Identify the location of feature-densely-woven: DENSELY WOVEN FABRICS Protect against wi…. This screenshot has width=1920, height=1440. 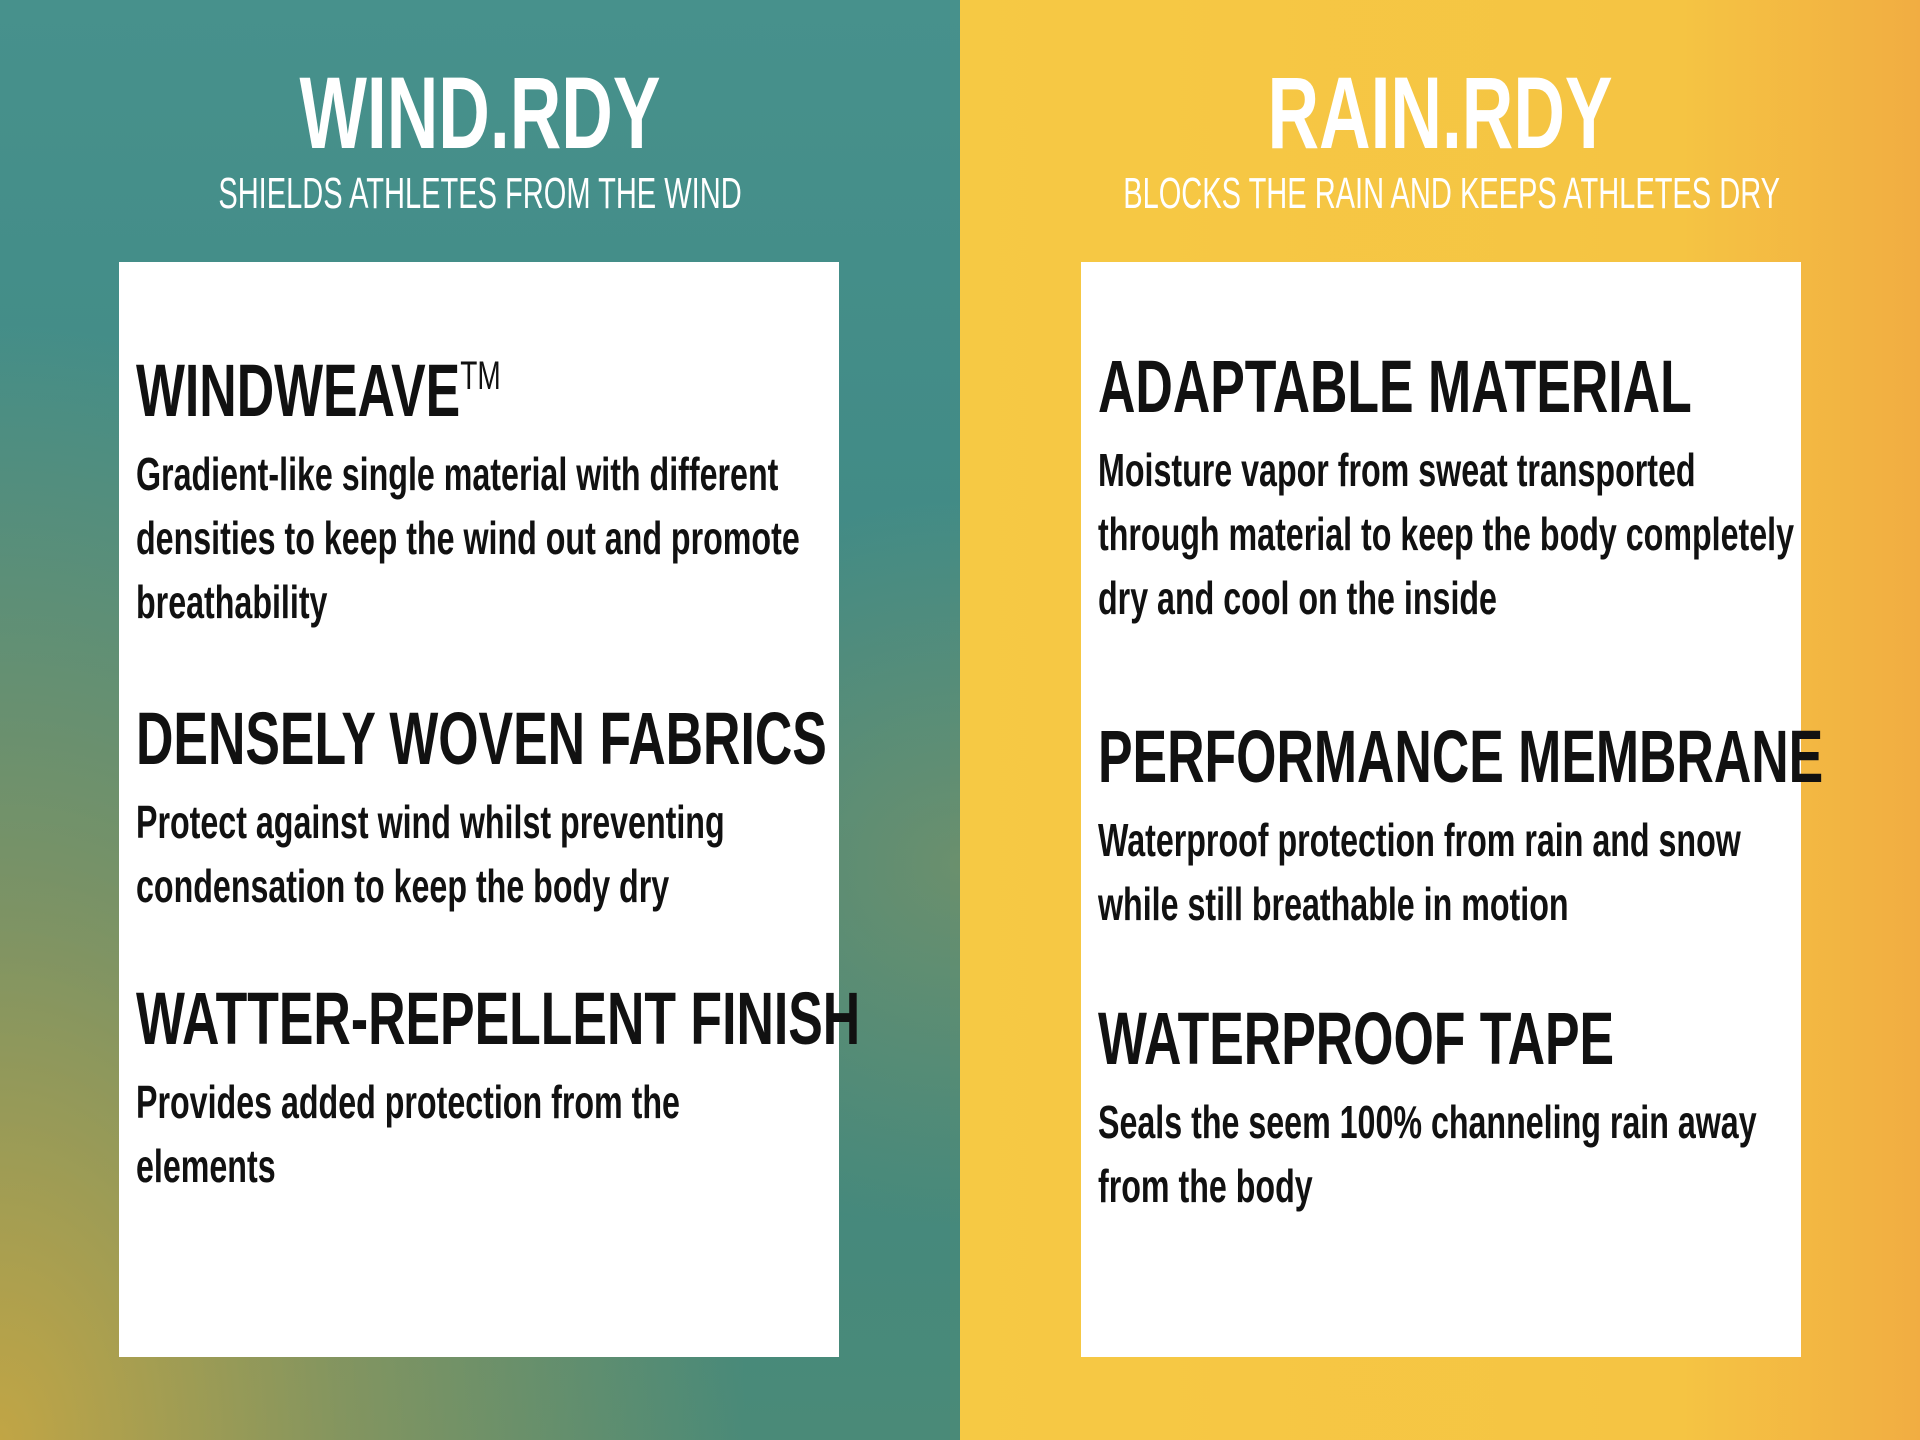
(481, 807).